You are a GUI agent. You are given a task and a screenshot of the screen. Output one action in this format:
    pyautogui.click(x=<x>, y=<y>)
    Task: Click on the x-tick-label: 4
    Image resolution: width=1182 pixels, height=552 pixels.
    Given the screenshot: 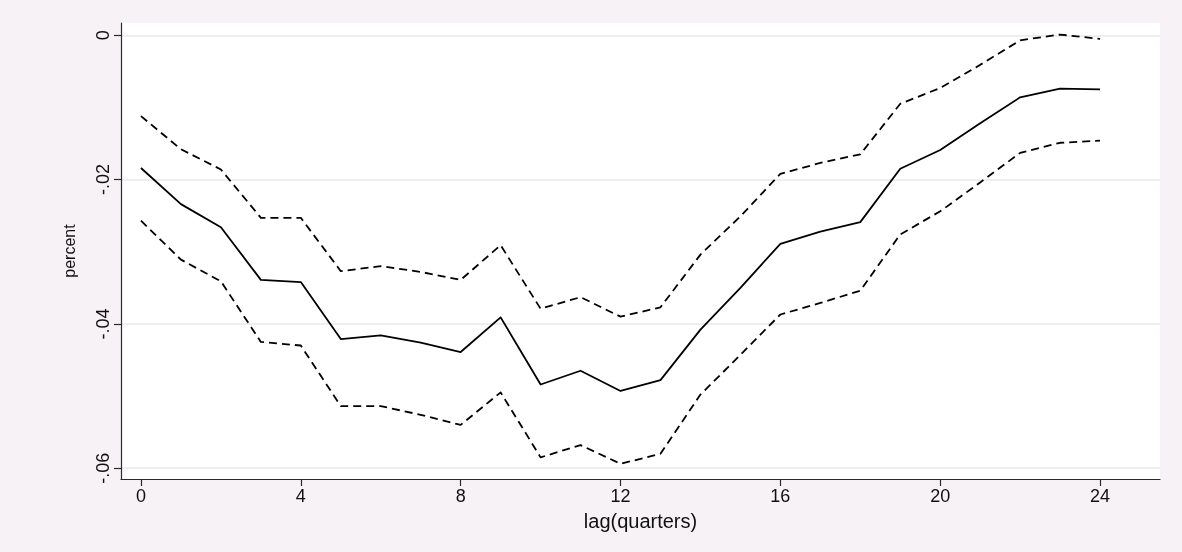 What is the action you would take?
    pyautogui.click(x=300, y=496)
    